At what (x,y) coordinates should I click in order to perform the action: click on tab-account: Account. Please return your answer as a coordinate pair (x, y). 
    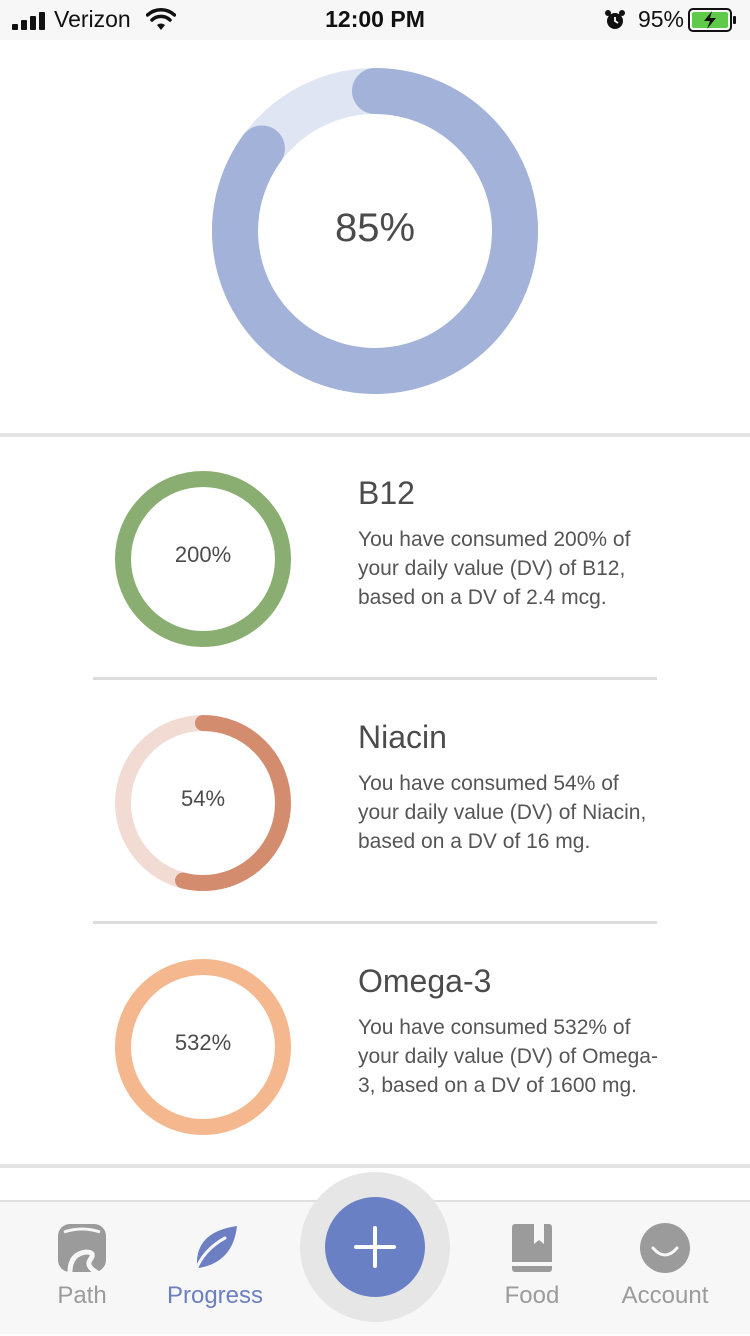
    Looking at the image, I should click on (665, 1269).